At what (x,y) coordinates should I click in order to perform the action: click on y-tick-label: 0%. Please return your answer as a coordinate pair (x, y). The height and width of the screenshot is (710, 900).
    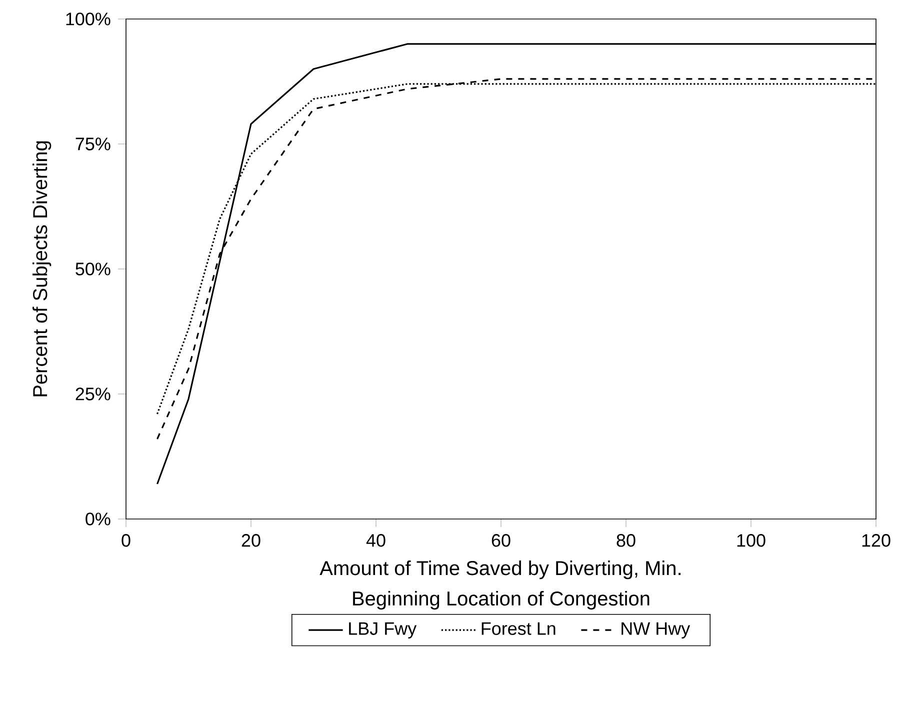
    Looking at the image, I should click on (98, 519).